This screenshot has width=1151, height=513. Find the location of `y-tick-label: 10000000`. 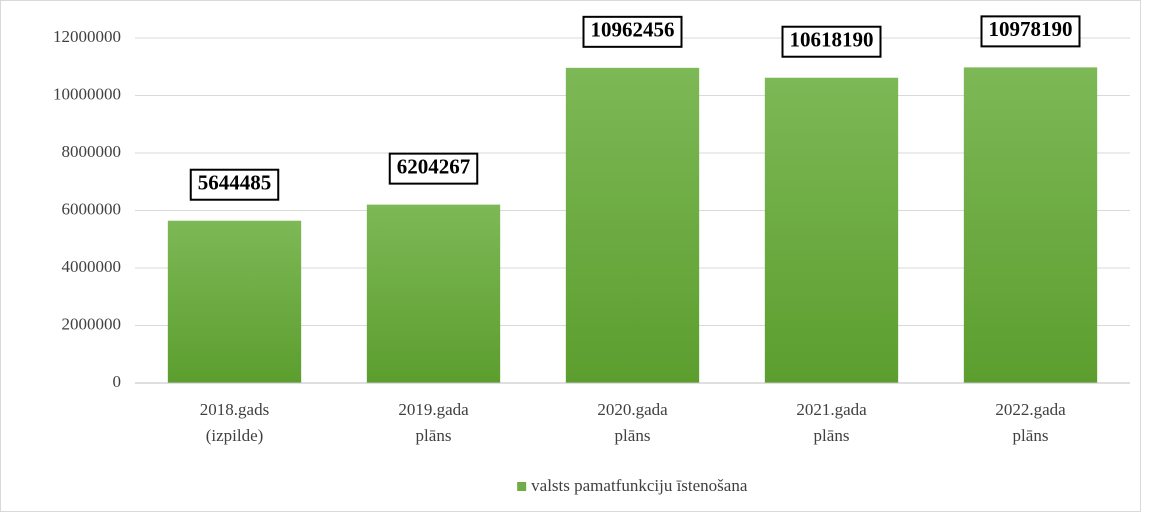

y-tick-label: 10000000 is located at coordinates (87, 93).